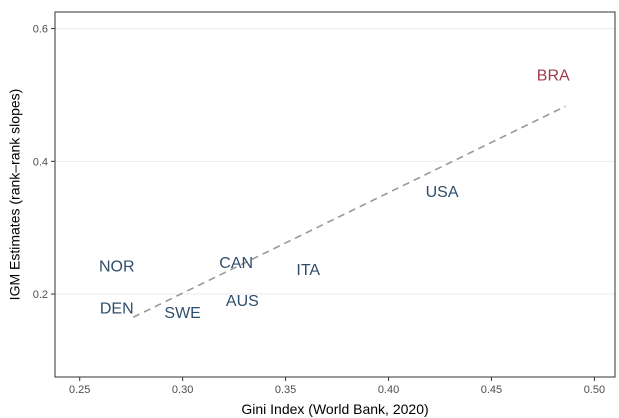  What do you see at coordinates (242, 301) in the screenshot?
I see `point-label-aus: AUS` at bounding box center [242, 301].